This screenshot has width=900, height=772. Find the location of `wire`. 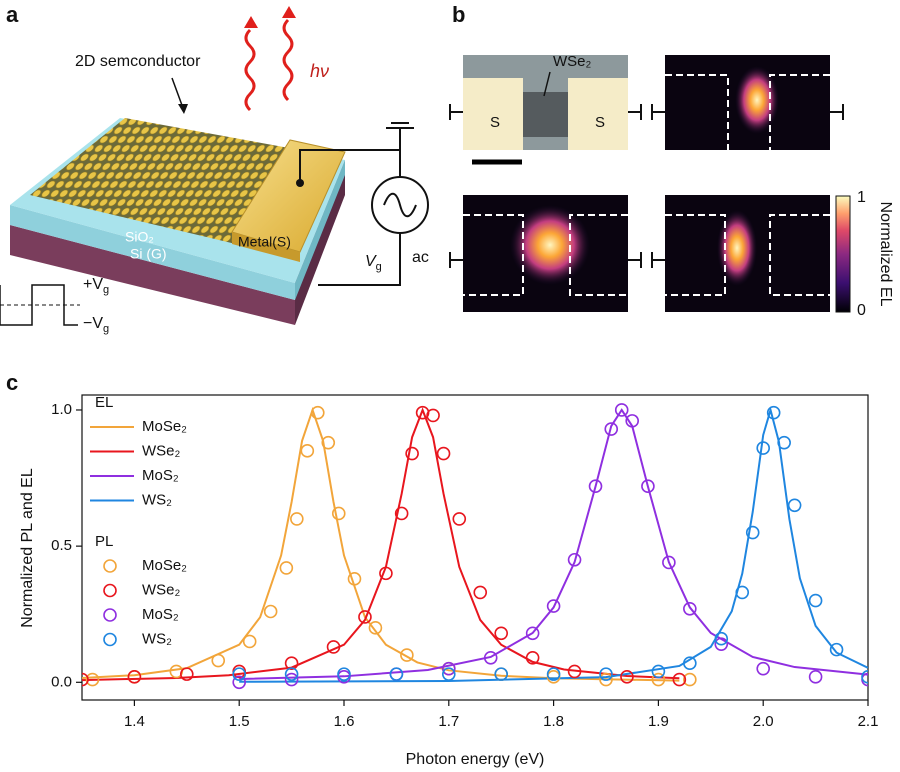

wire is located at coordinates (359, 259).